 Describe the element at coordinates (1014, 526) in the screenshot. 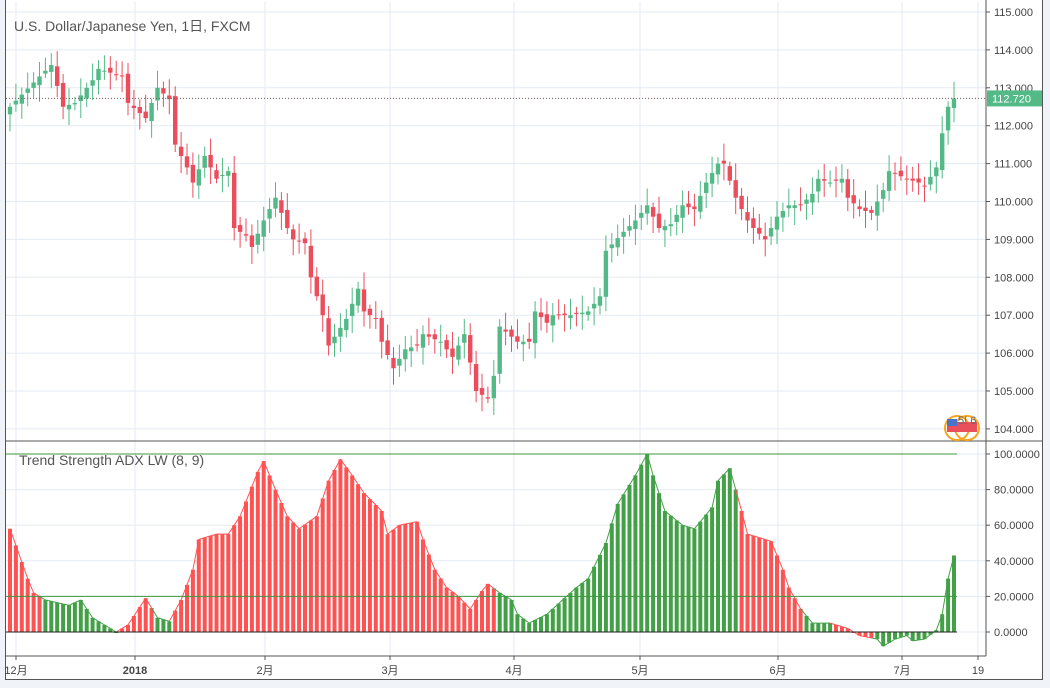

I see `adx-tick-label: 60.0000` at that location.